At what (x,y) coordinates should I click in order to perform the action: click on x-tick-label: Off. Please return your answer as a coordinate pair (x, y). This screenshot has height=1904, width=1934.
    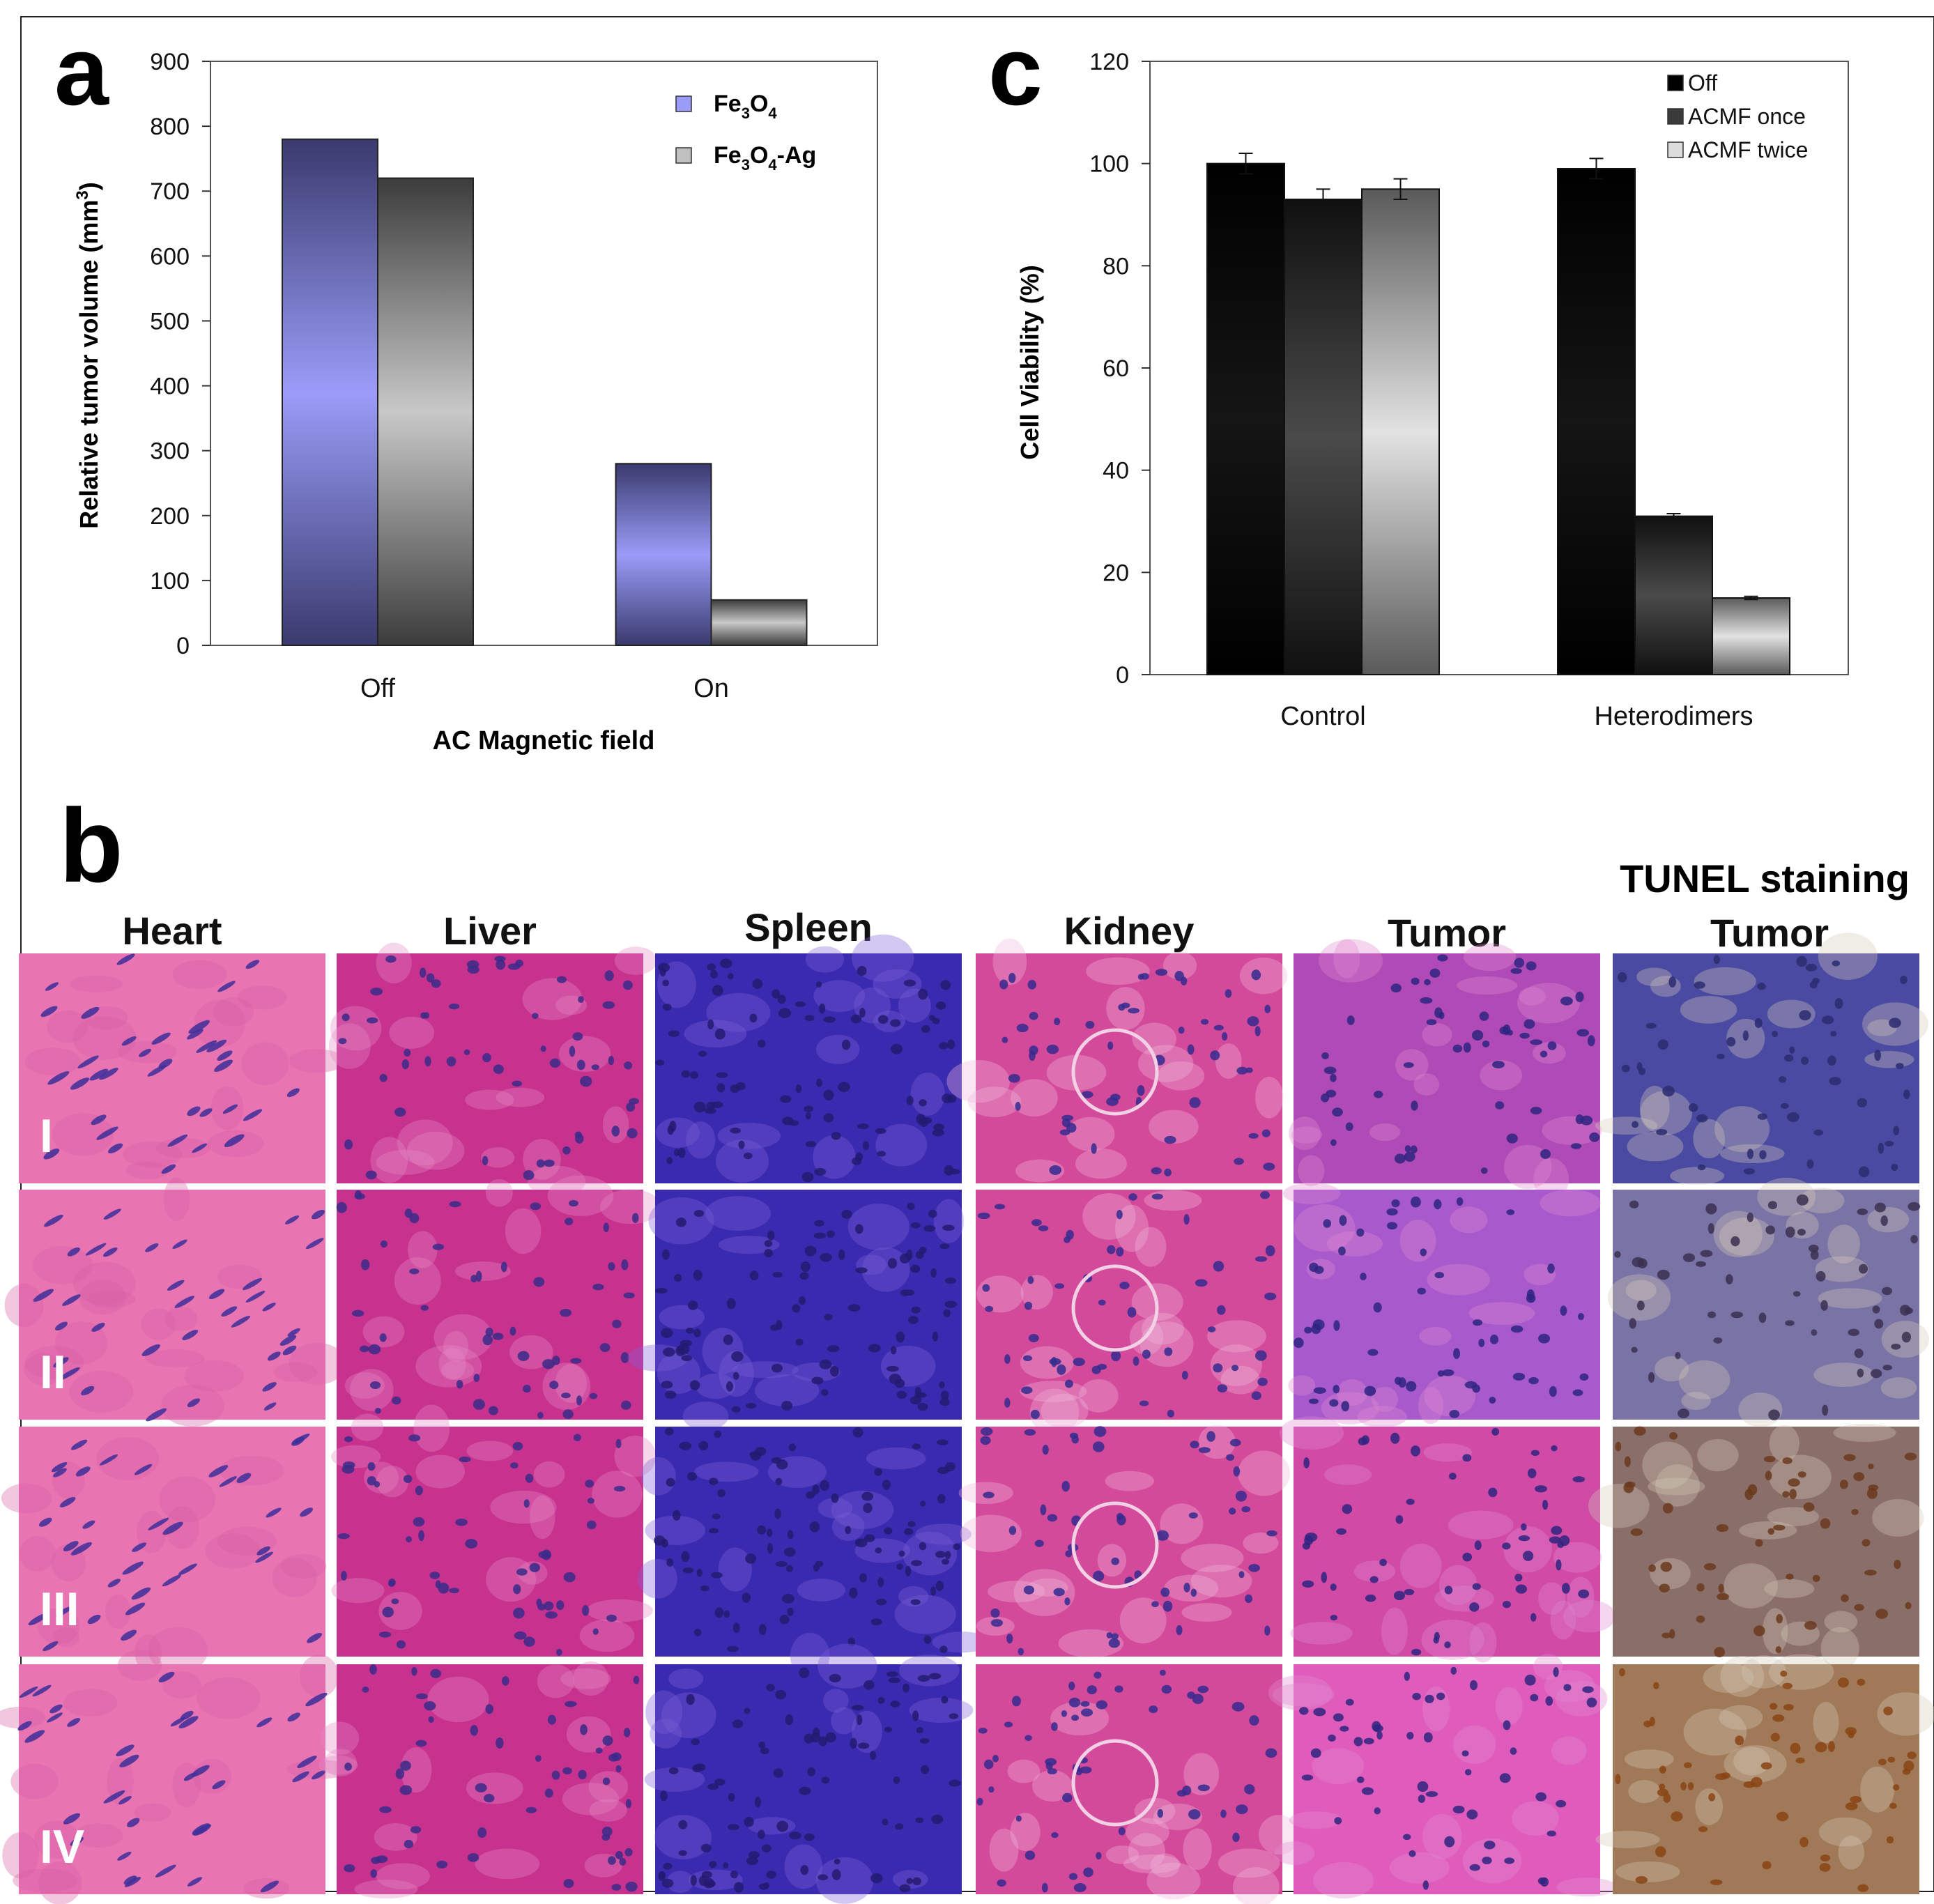
    Looking at the image, I should click on (377, 688).